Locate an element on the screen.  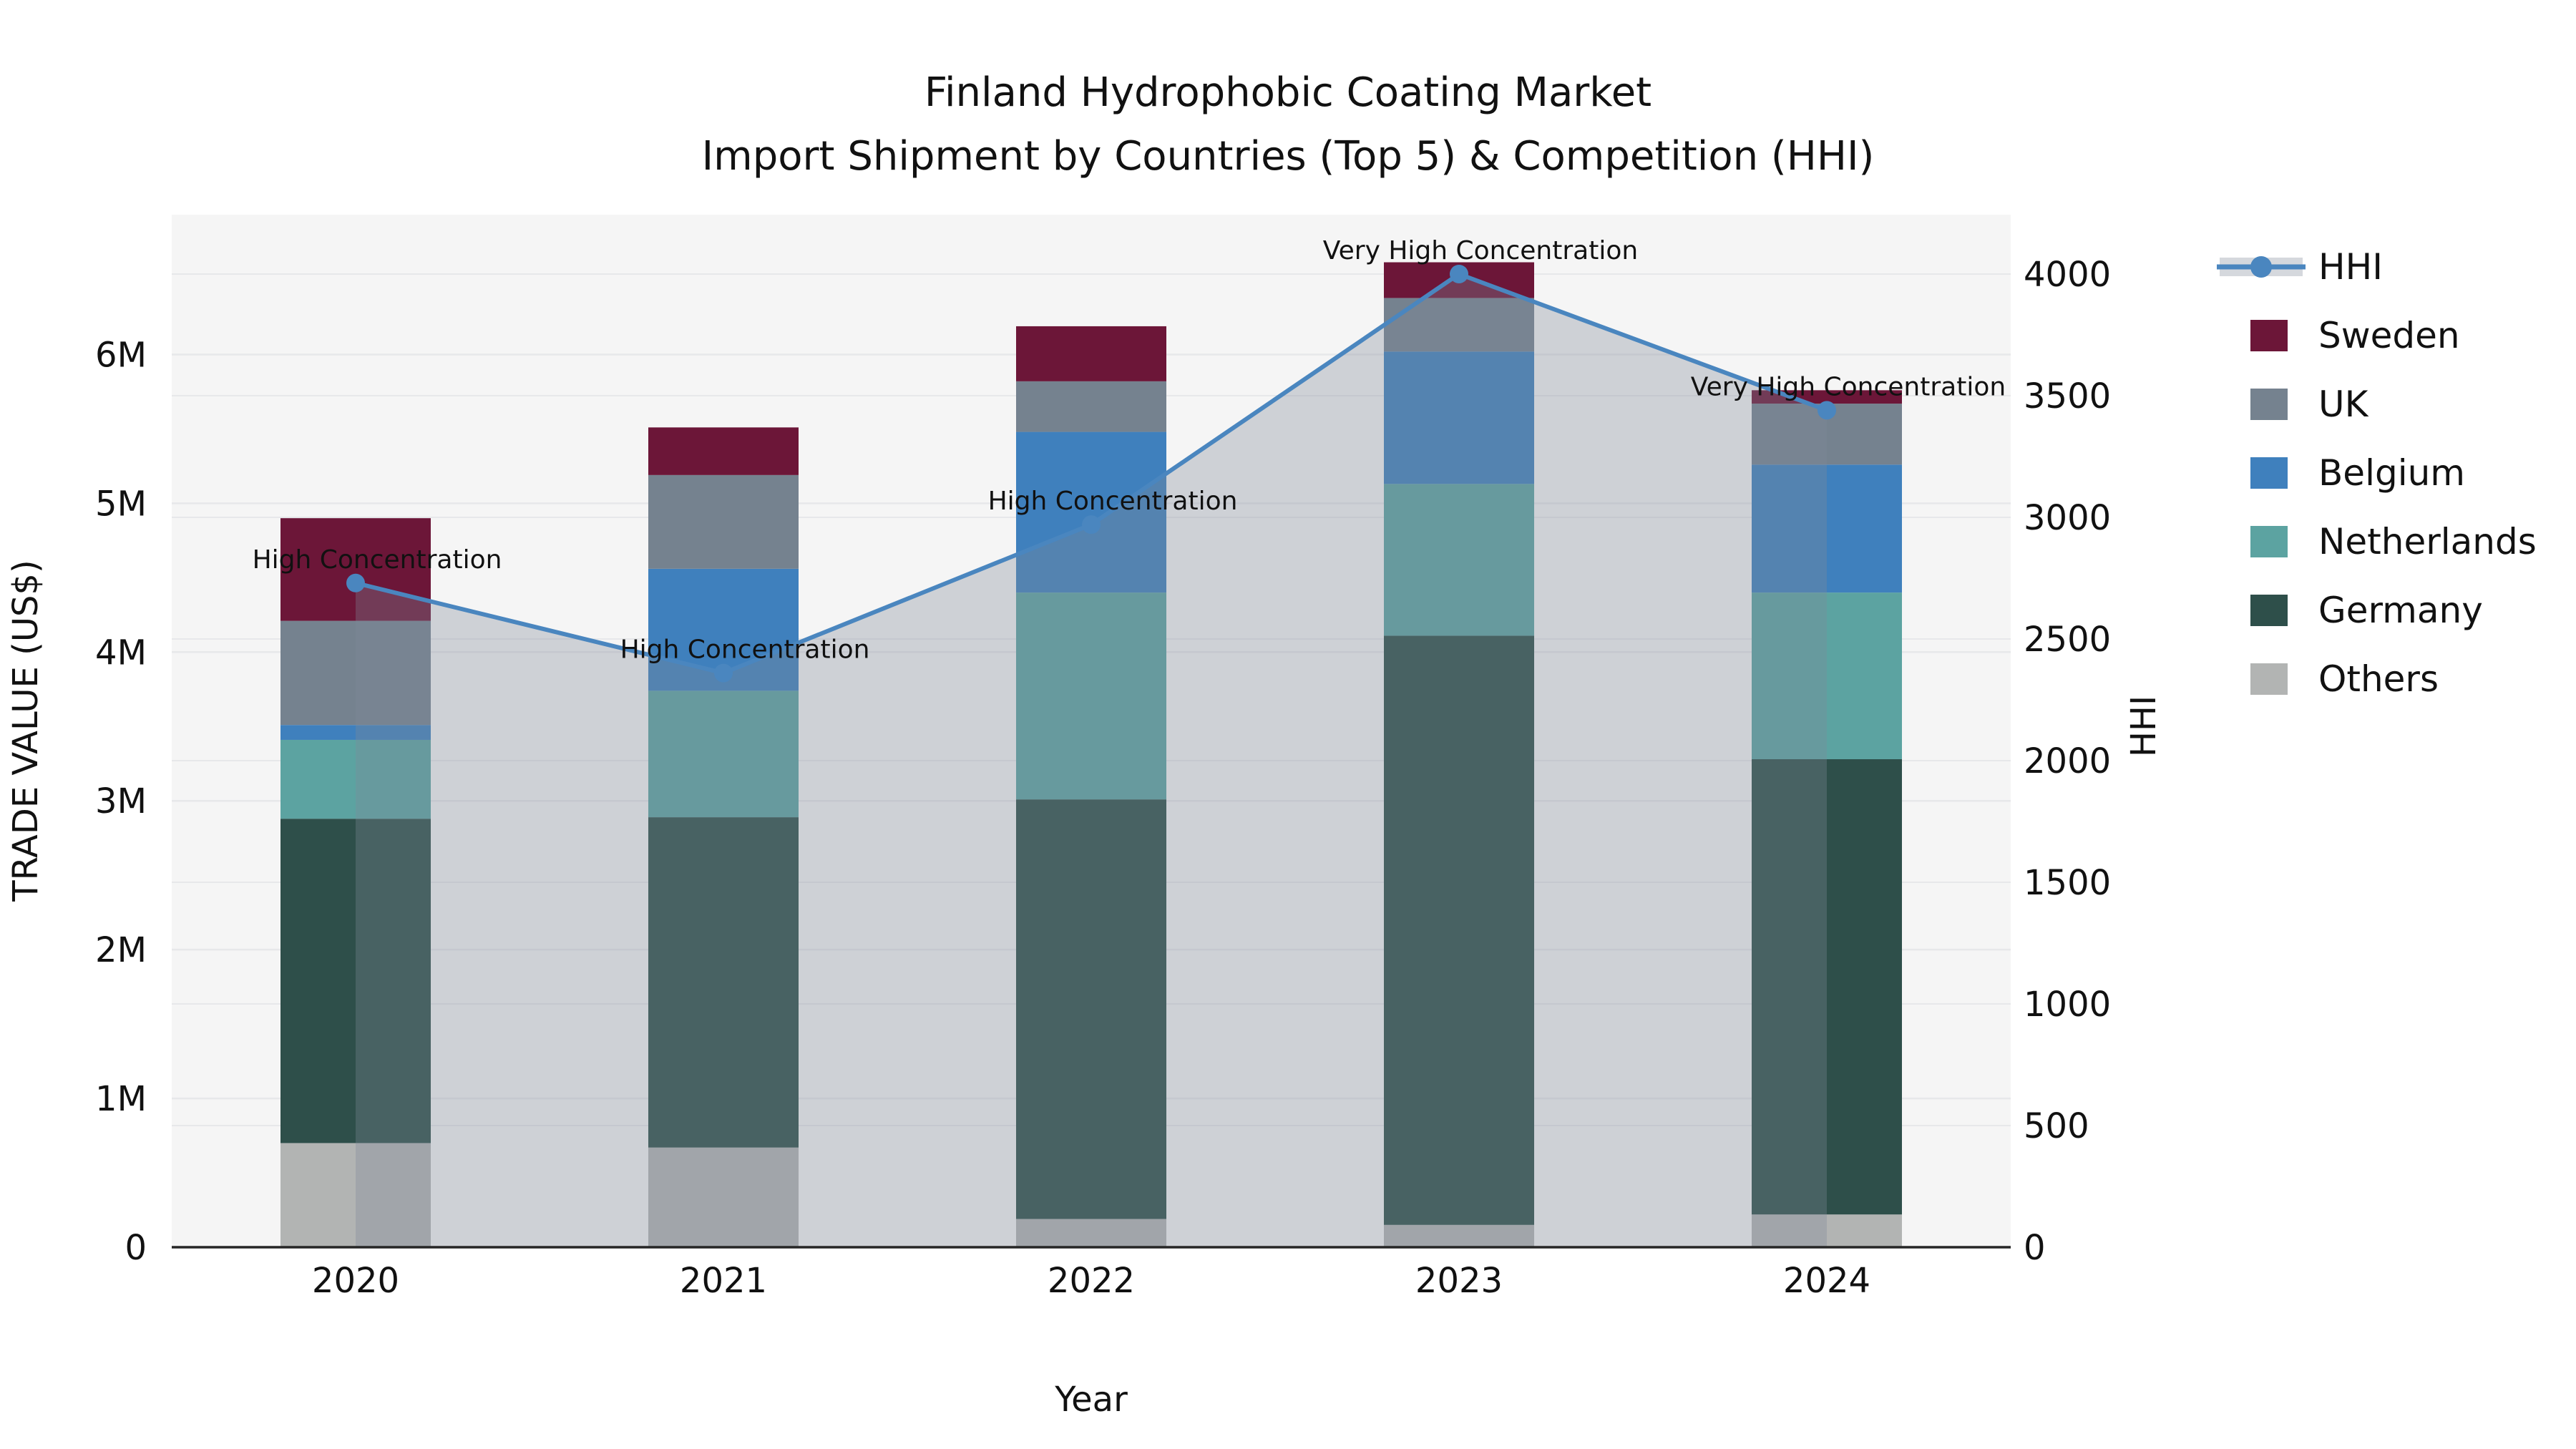
bar-segment-2022-netherlands is located at coordinates (1091, 696).